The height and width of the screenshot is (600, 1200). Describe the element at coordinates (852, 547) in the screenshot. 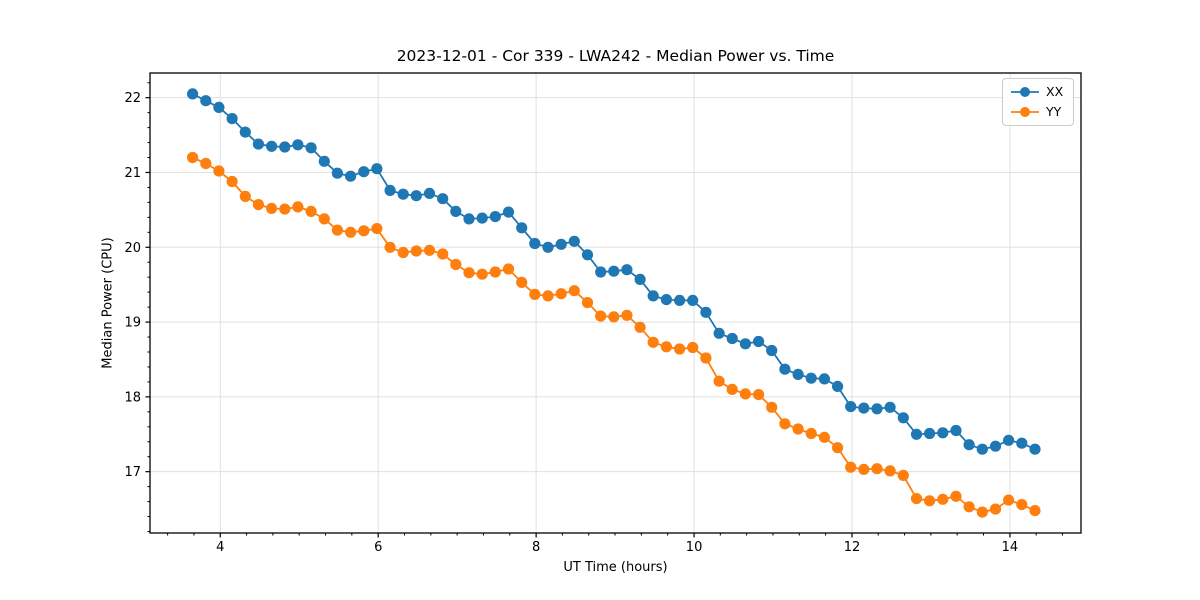

I see `x-tick-label: 12` at that location.